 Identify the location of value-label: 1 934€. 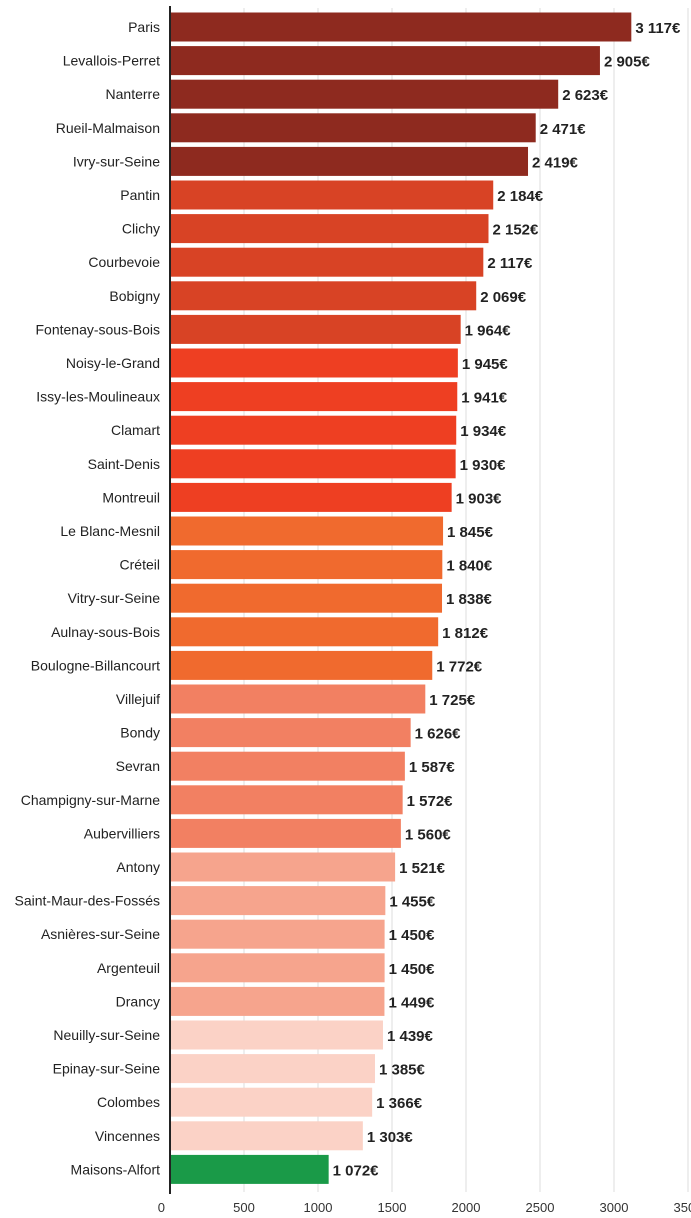
(483, 431).